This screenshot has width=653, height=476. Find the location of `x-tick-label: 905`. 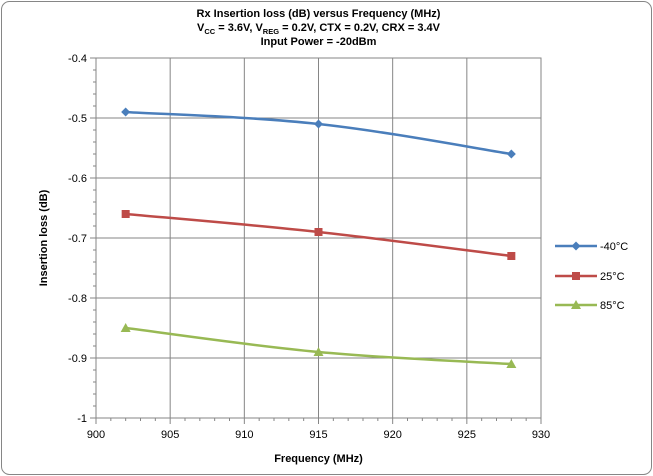

x-tick-label: 905 is located at coordinates (170, 435).